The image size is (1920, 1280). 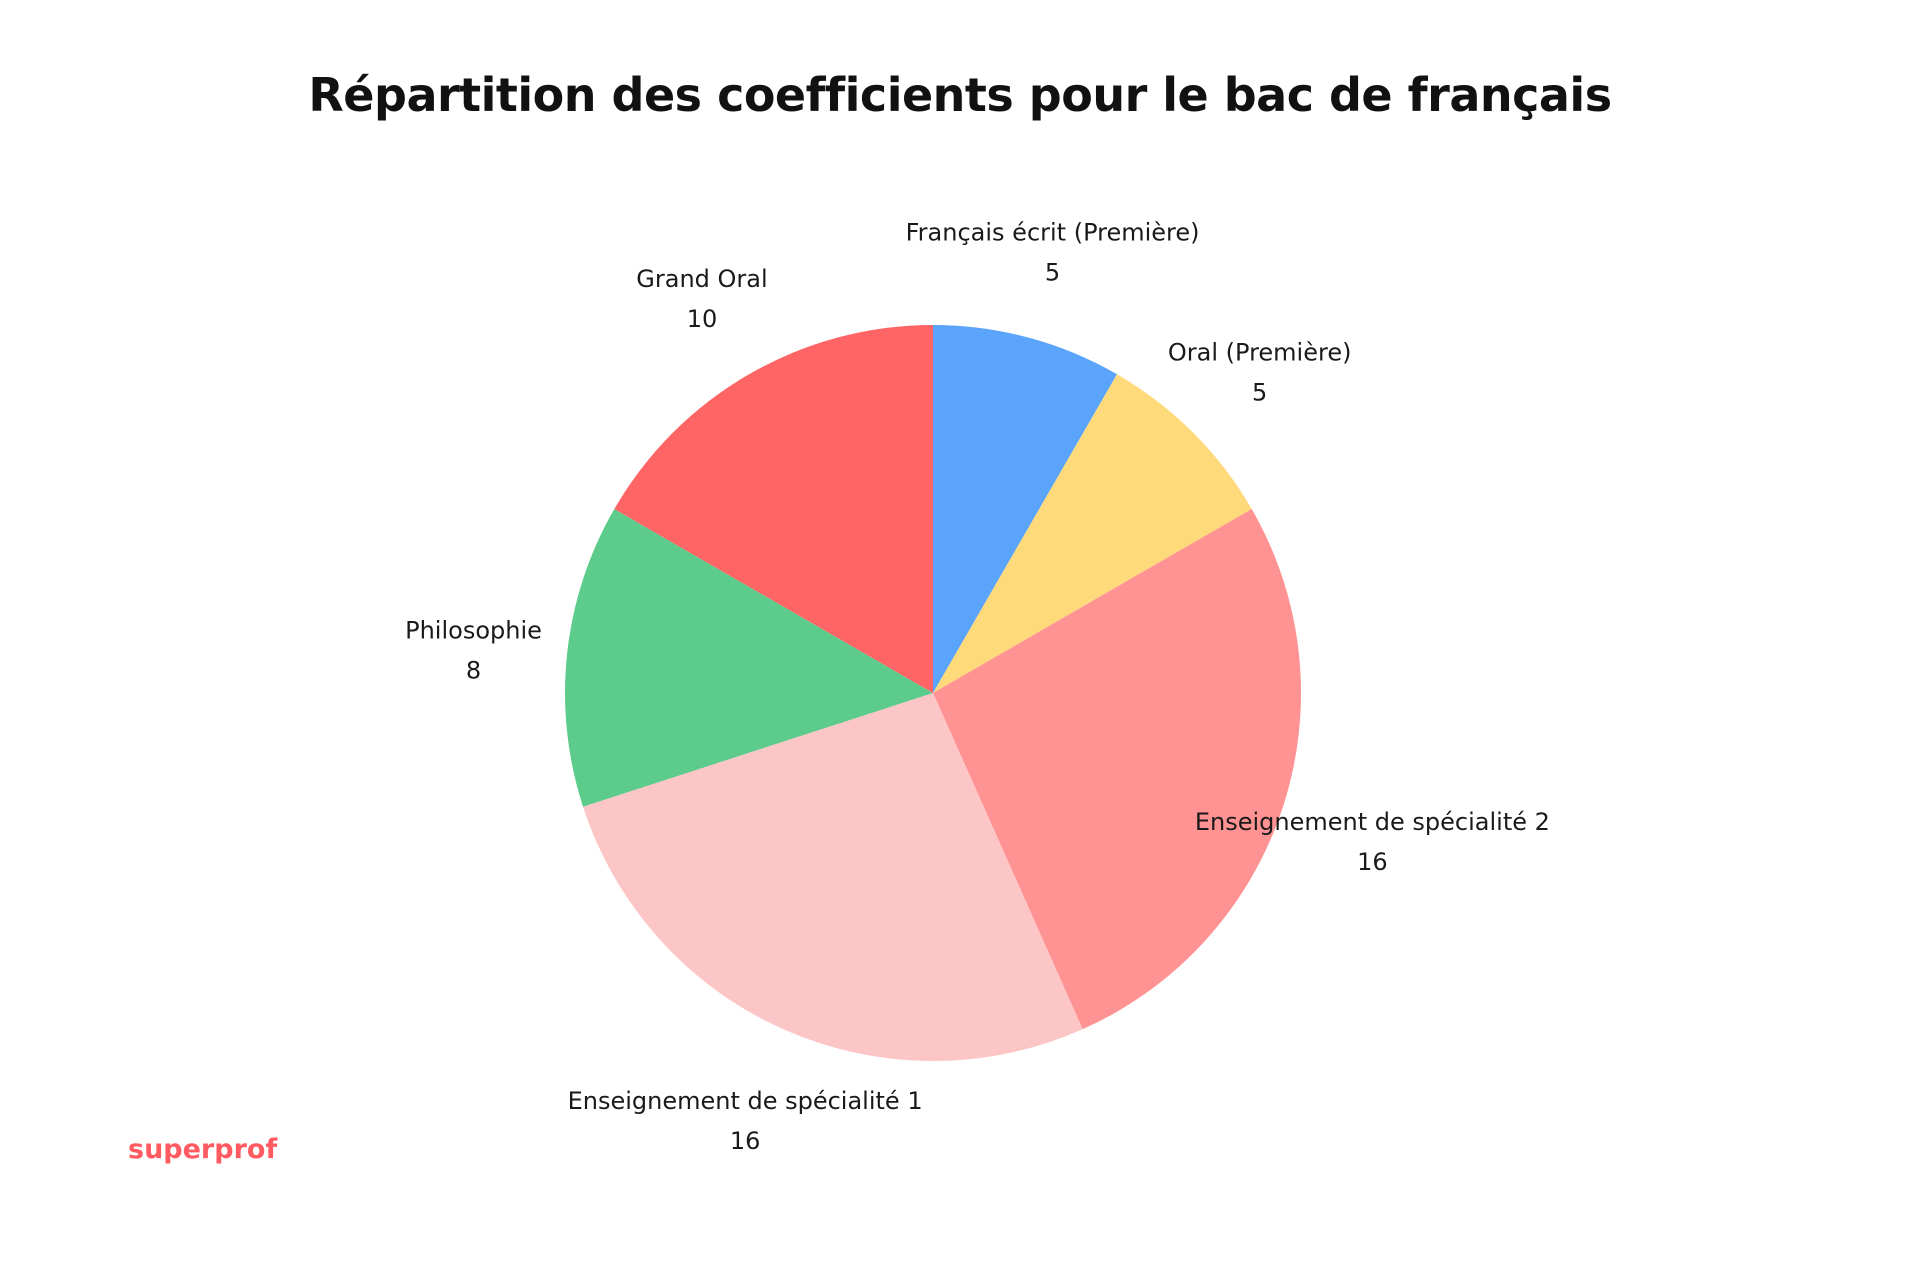 I want to click on pie-slice-oral-premiere, so click(x=1092, y=533).